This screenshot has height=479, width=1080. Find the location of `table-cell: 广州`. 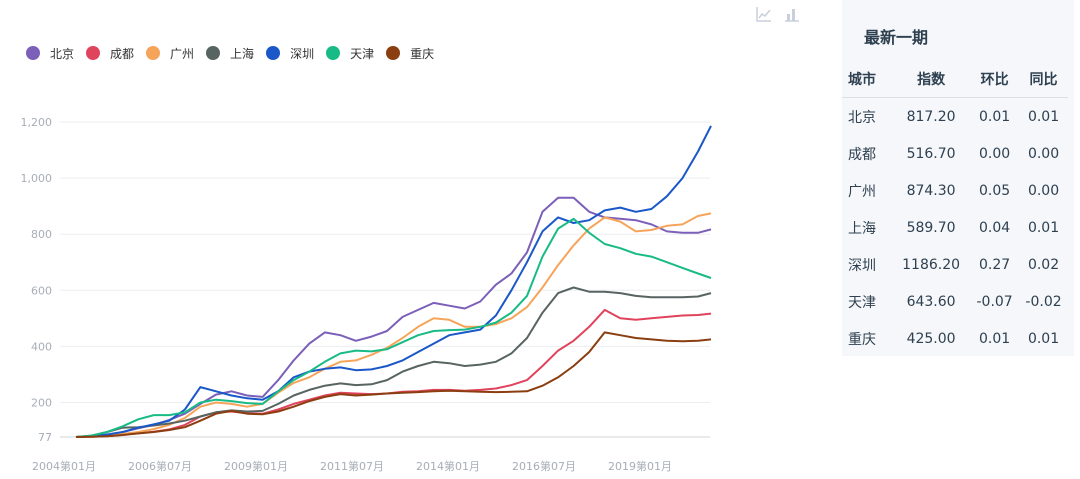

table-cell: 广州 is located at coordinates (862, 191).